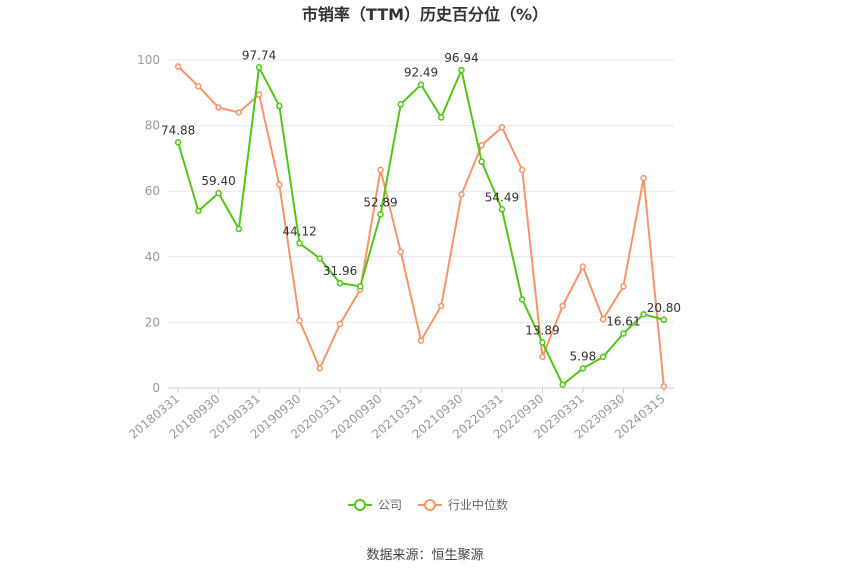 The width and height of the screenshot is (850, 575). What do you see at coordinates (156, 388) in the screenshot?
I see `y-tick-label: 0` at bounding box center [156, 388].